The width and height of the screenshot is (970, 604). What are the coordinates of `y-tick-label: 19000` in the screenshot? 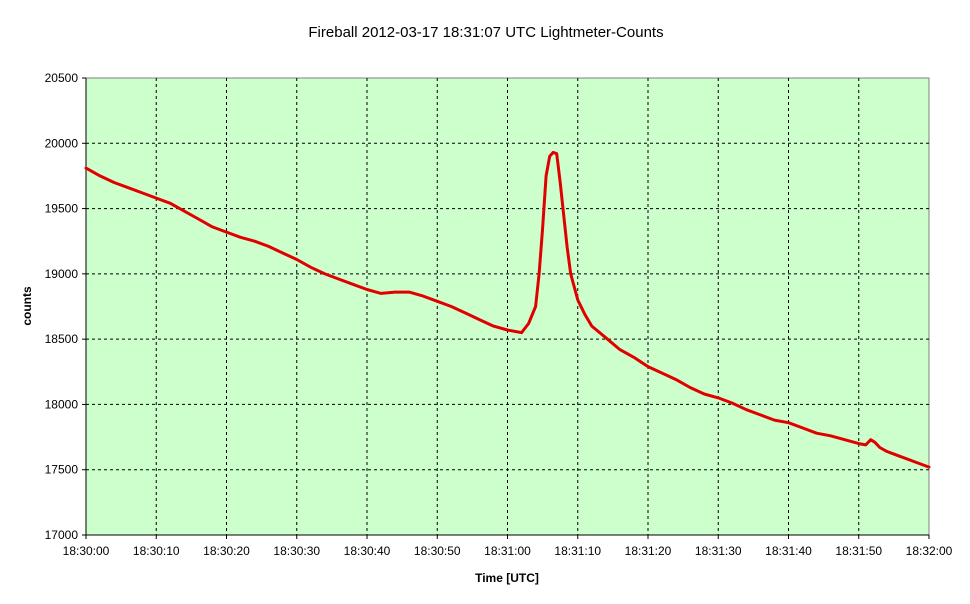 It's located at (62, 274).